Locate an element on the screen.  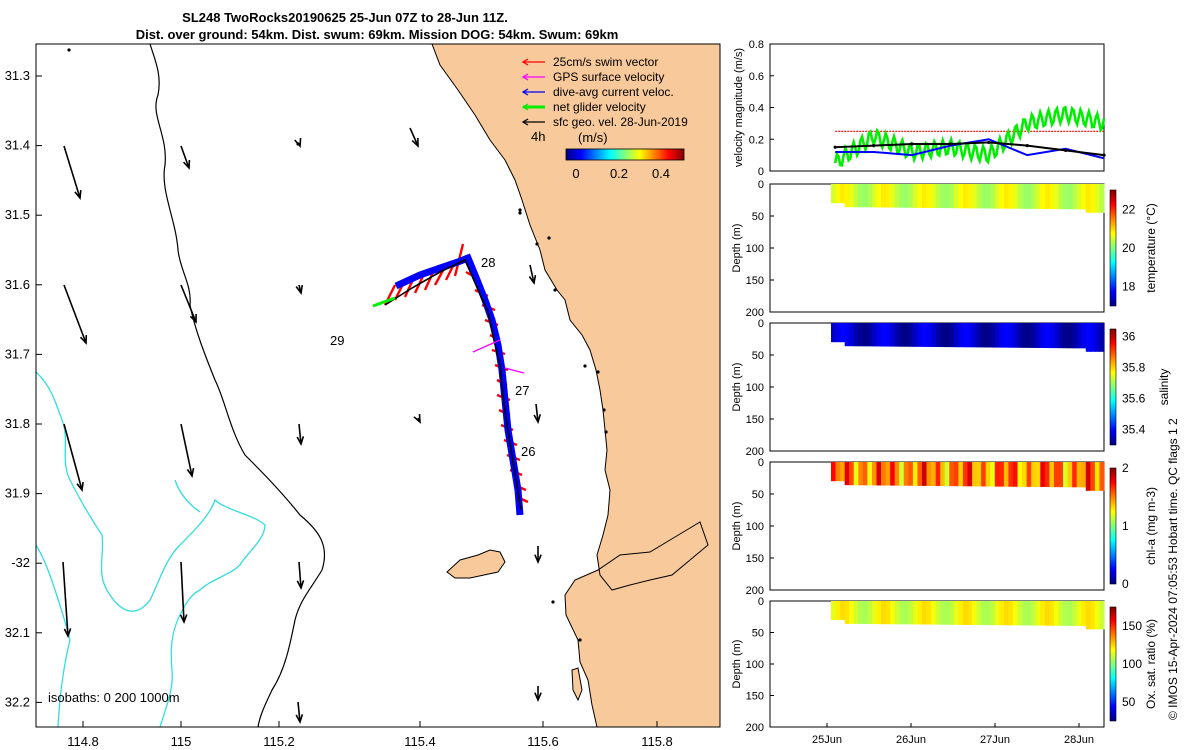
map-lat-tick: 31.3 is located at coordinates (17, 75).